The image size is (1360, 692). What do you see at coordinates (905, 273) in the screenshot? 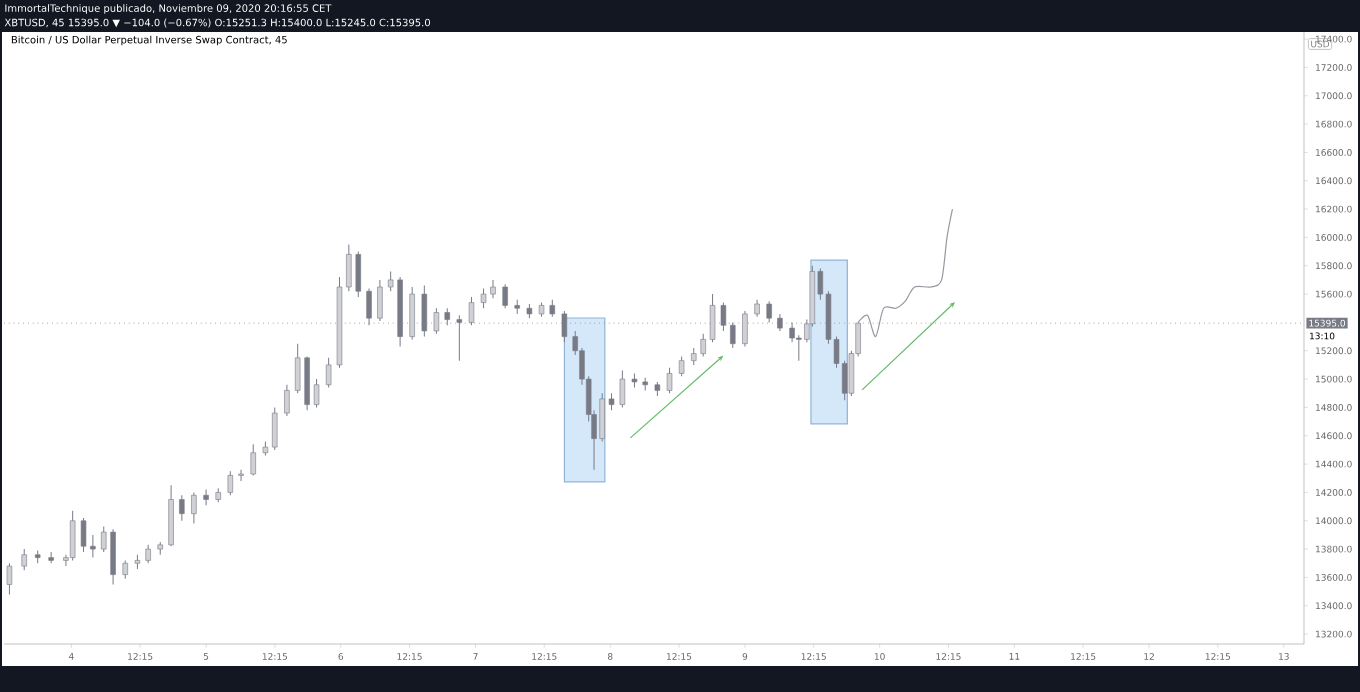
I see `line-series` at bounding box center [905, 273].